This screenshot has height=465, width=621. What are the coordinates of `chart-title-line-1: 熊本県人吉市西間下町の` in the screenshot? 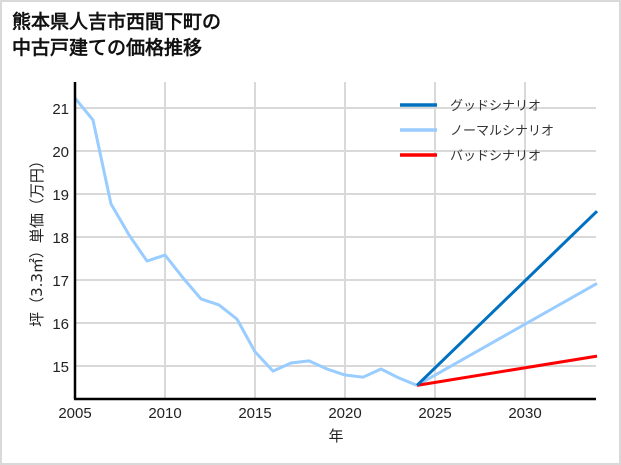 It's located at (117, 22).